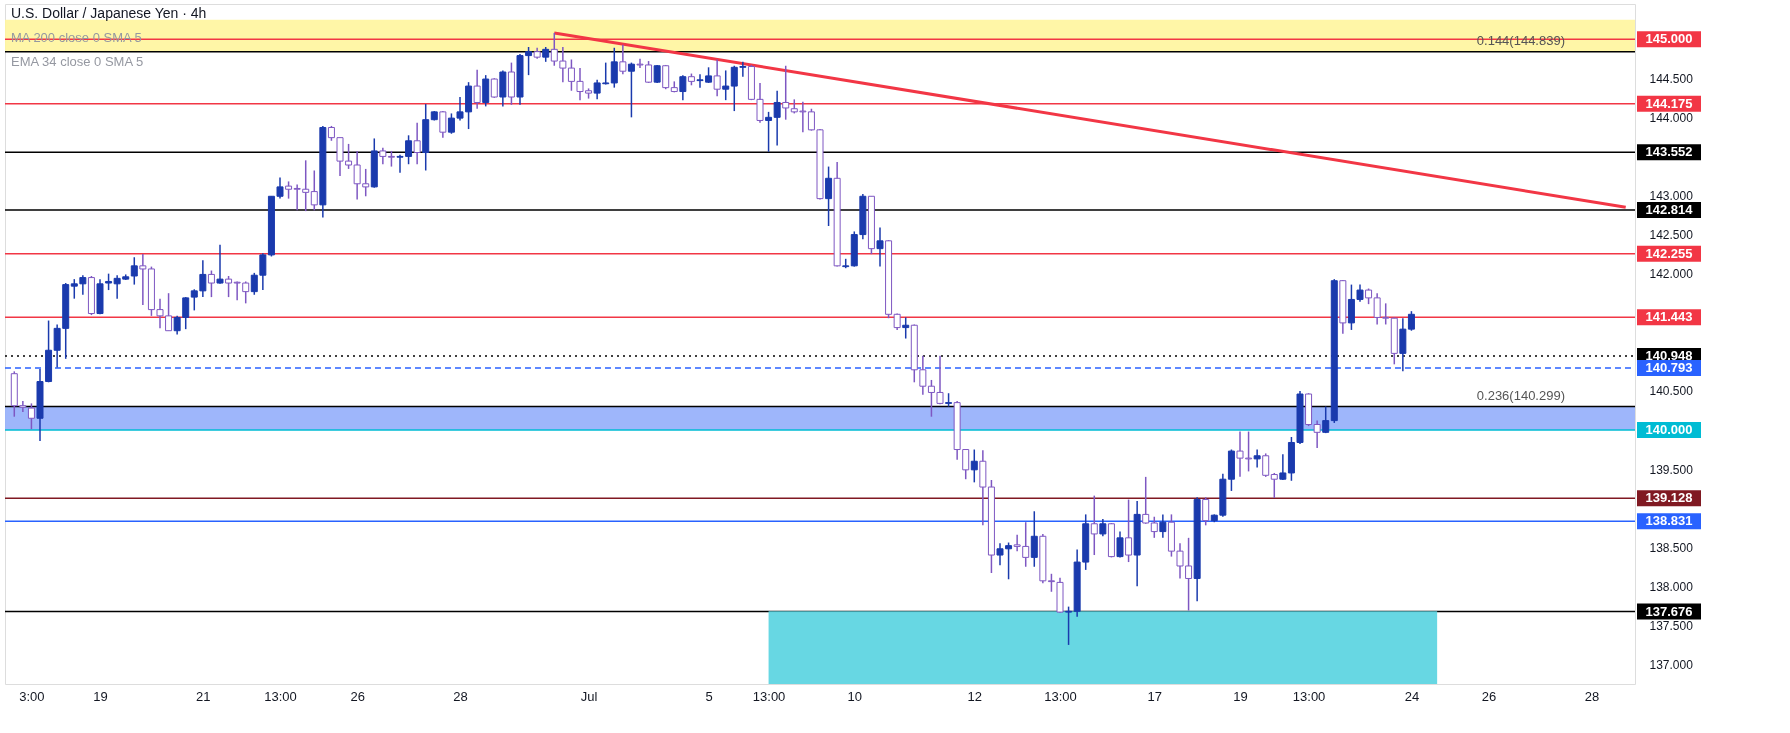 The width and height of the screenshot is (1790, 733). I want to click on x-tick-label: Jul, so click(589, 696).